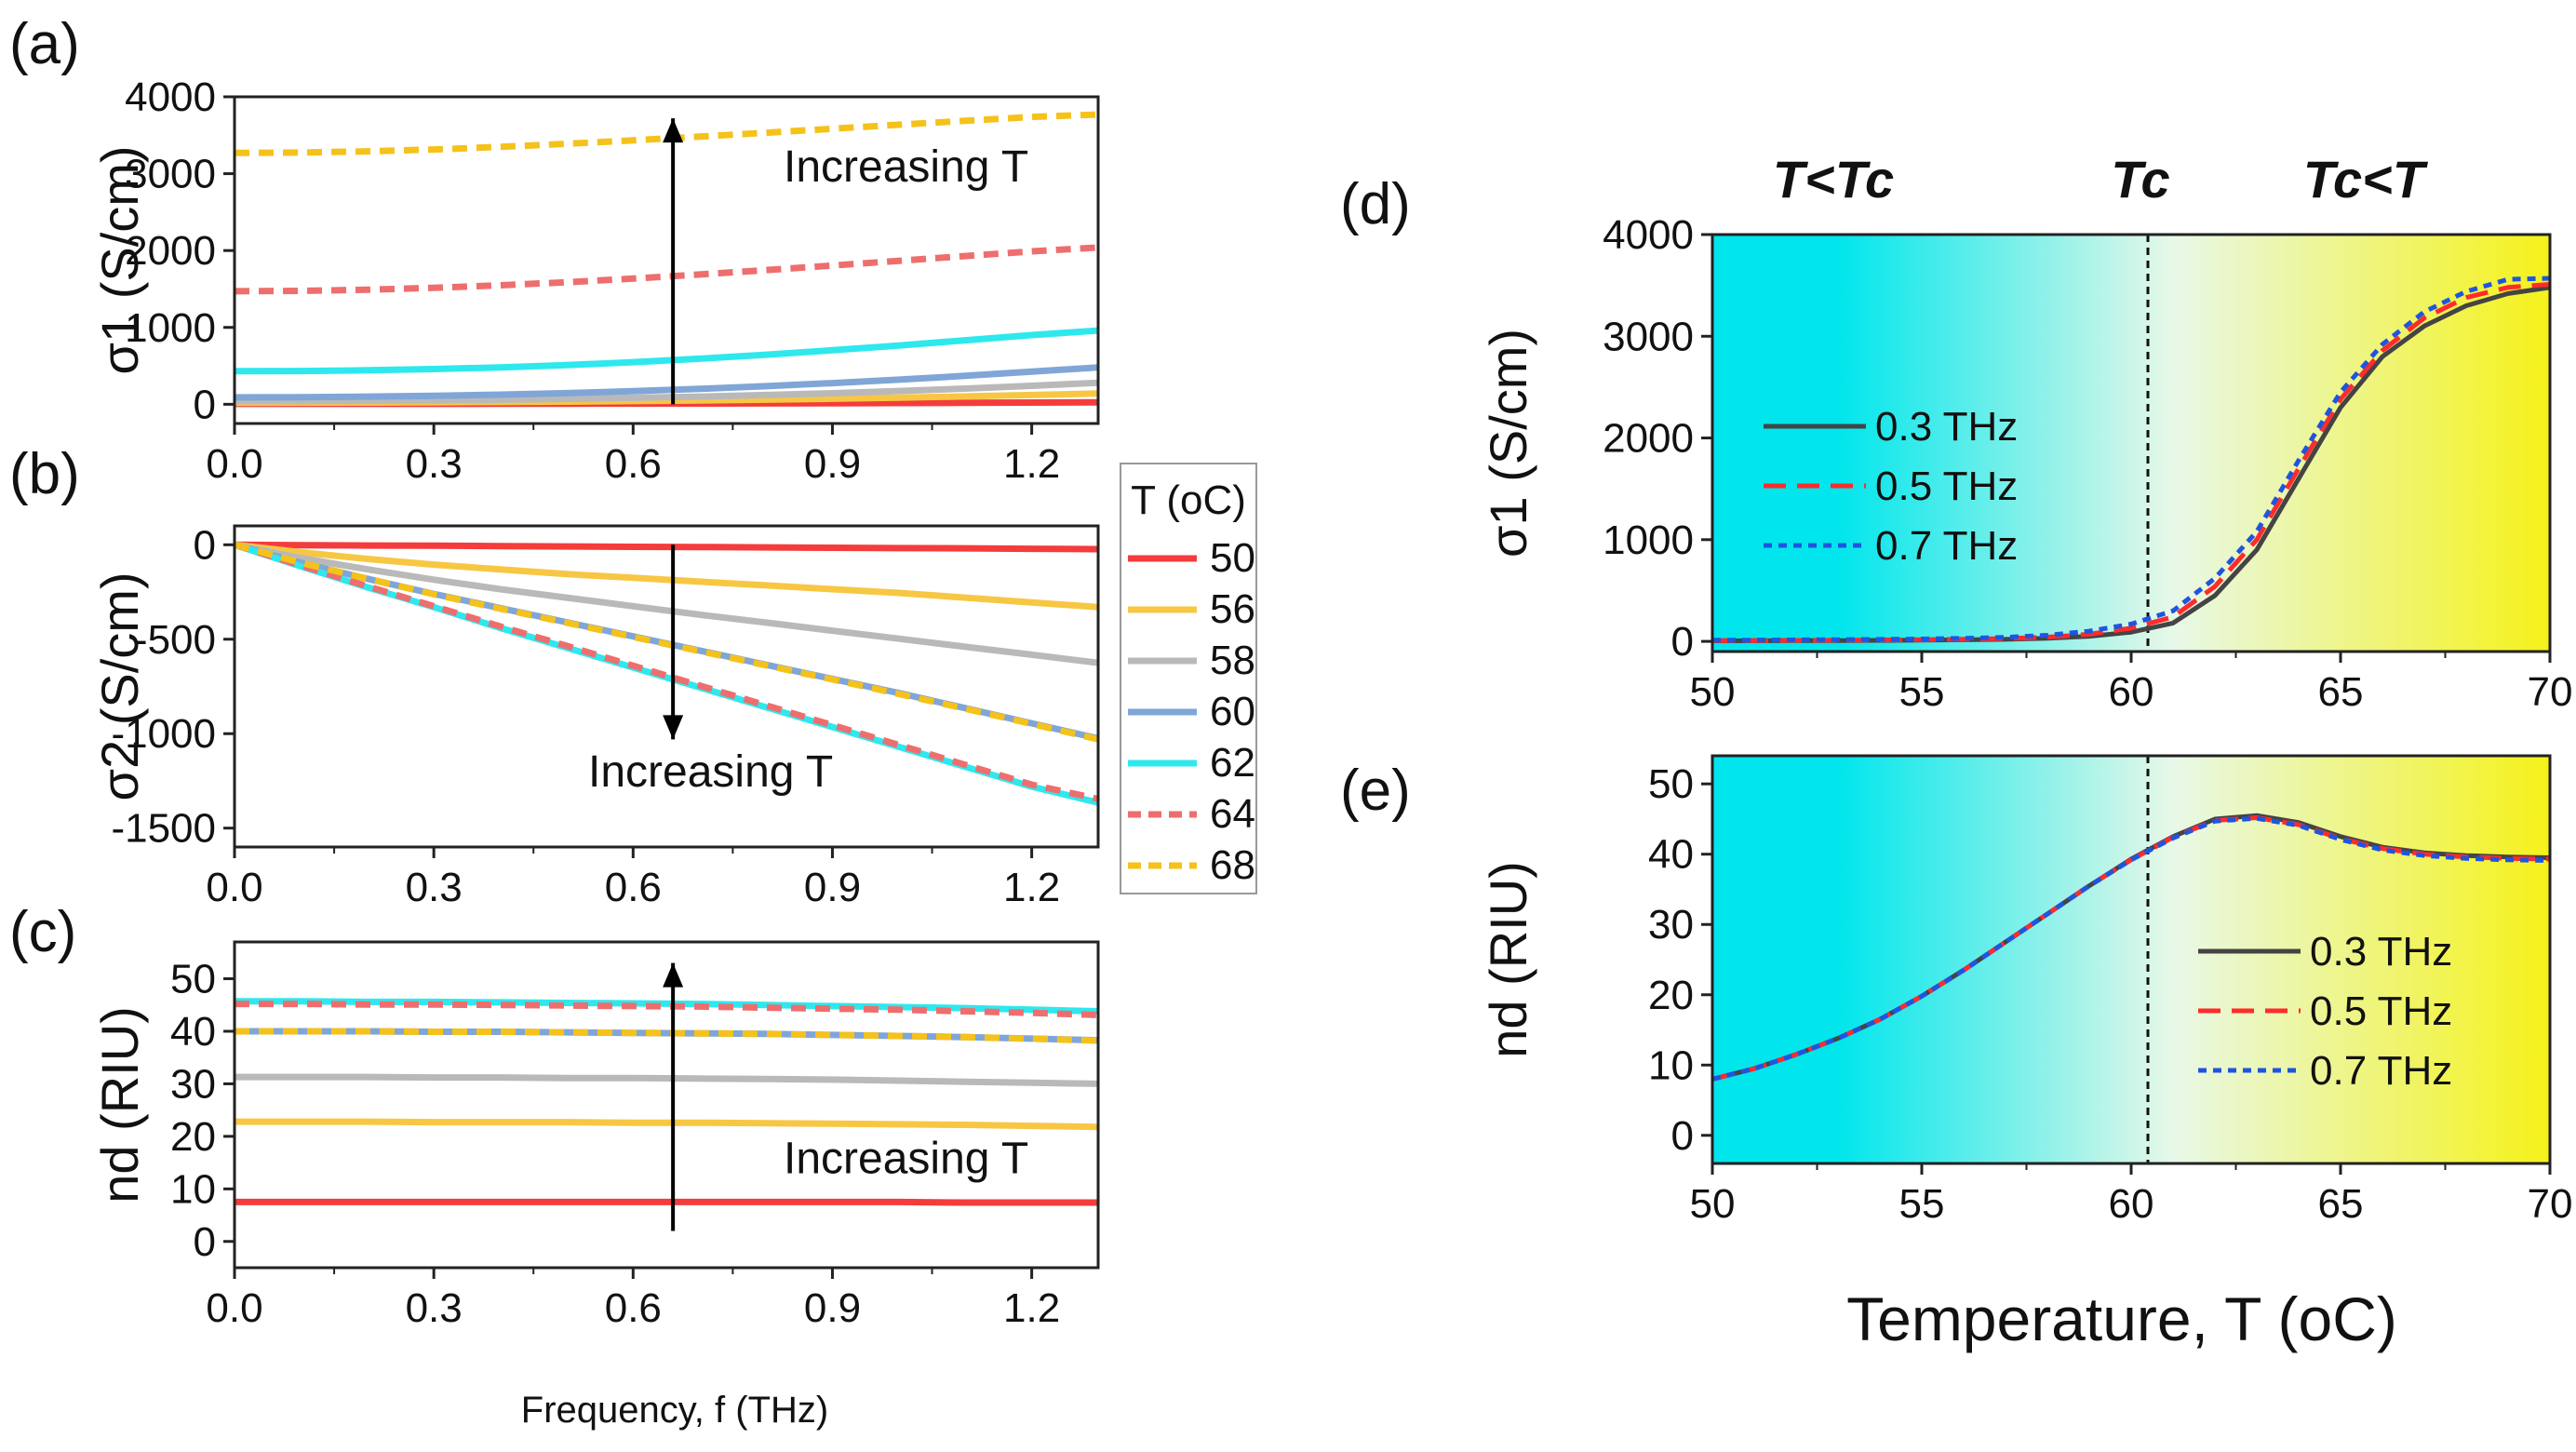  Describe the element at coordinates (170, 251) in the screenshot. I see `y-tick-label-a: 2000` at that location.